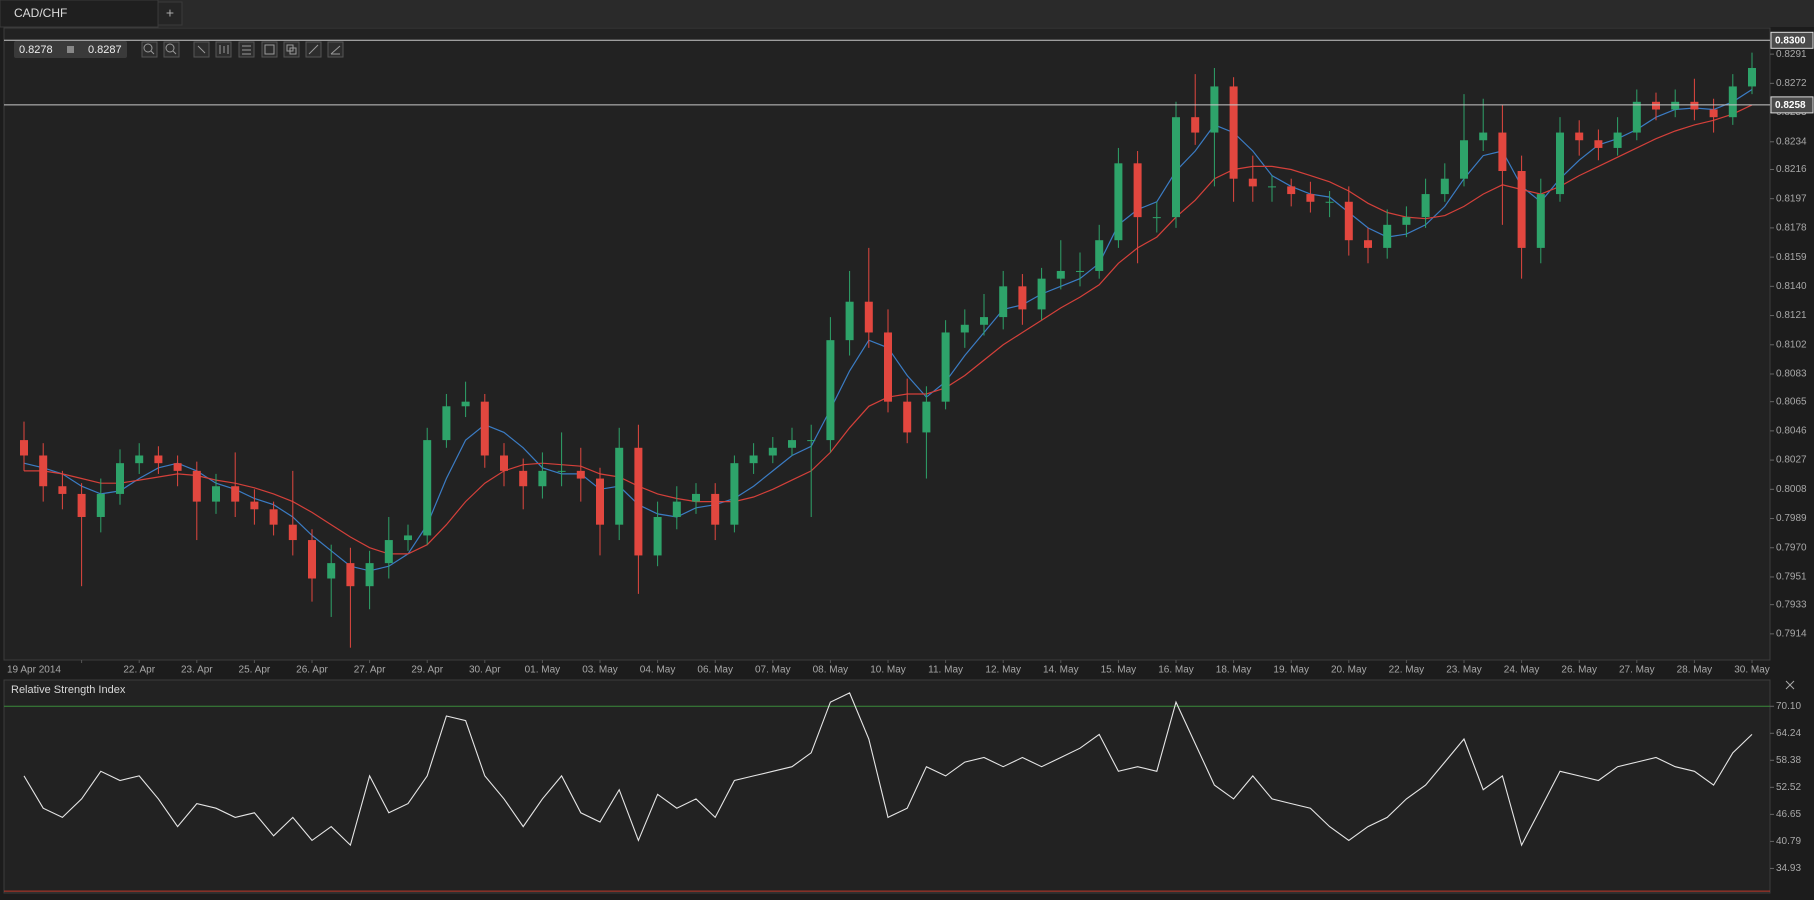  Describe the element at coordinates (1791, 169) in the screenshot. I see `y-tick-label: 0.8216` at that location.